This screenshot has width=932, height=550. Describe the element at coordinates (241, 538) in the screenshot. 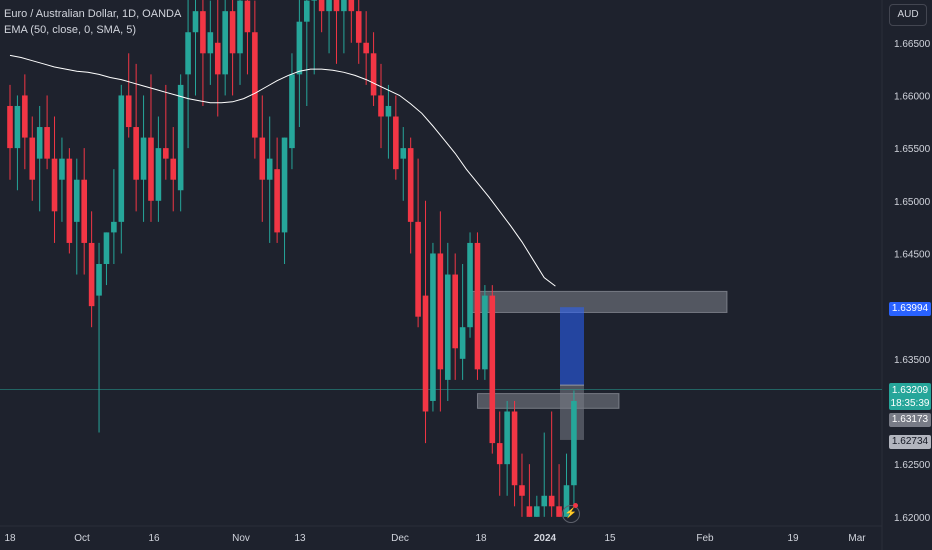

I see `time-tick-label: Nov` at that location.